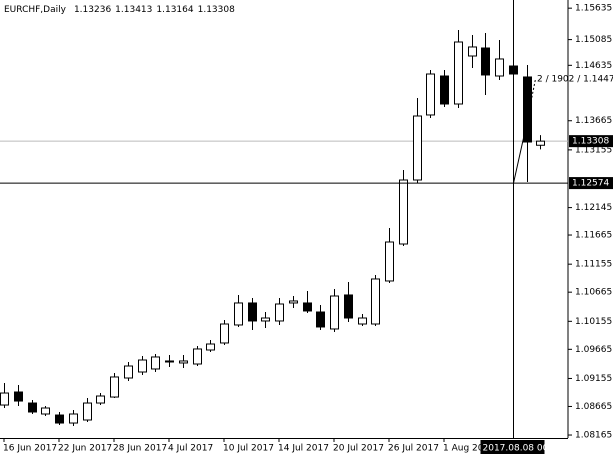 The image size is (613, 456). What do you see at coordinates (575, 80) in the screenshot?
I see `ruler-annotation: 2 / 1902 / 1.14476` at bounding box center [575, 80].